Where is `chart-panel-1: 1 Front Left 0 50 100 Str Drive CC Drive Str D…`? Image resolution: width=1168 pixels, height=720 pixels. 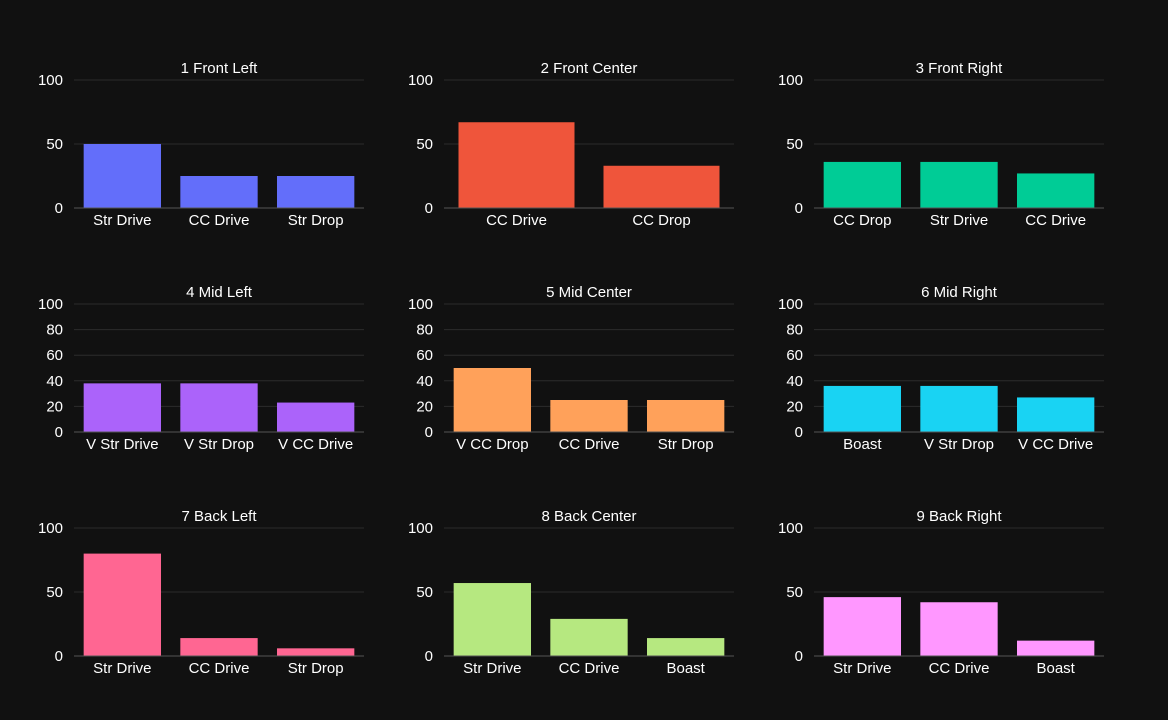
chart-panel-1: 1 Front Left 0 50 100 Str Drive CC Drive Str D… is located at coordinates (201, 144).